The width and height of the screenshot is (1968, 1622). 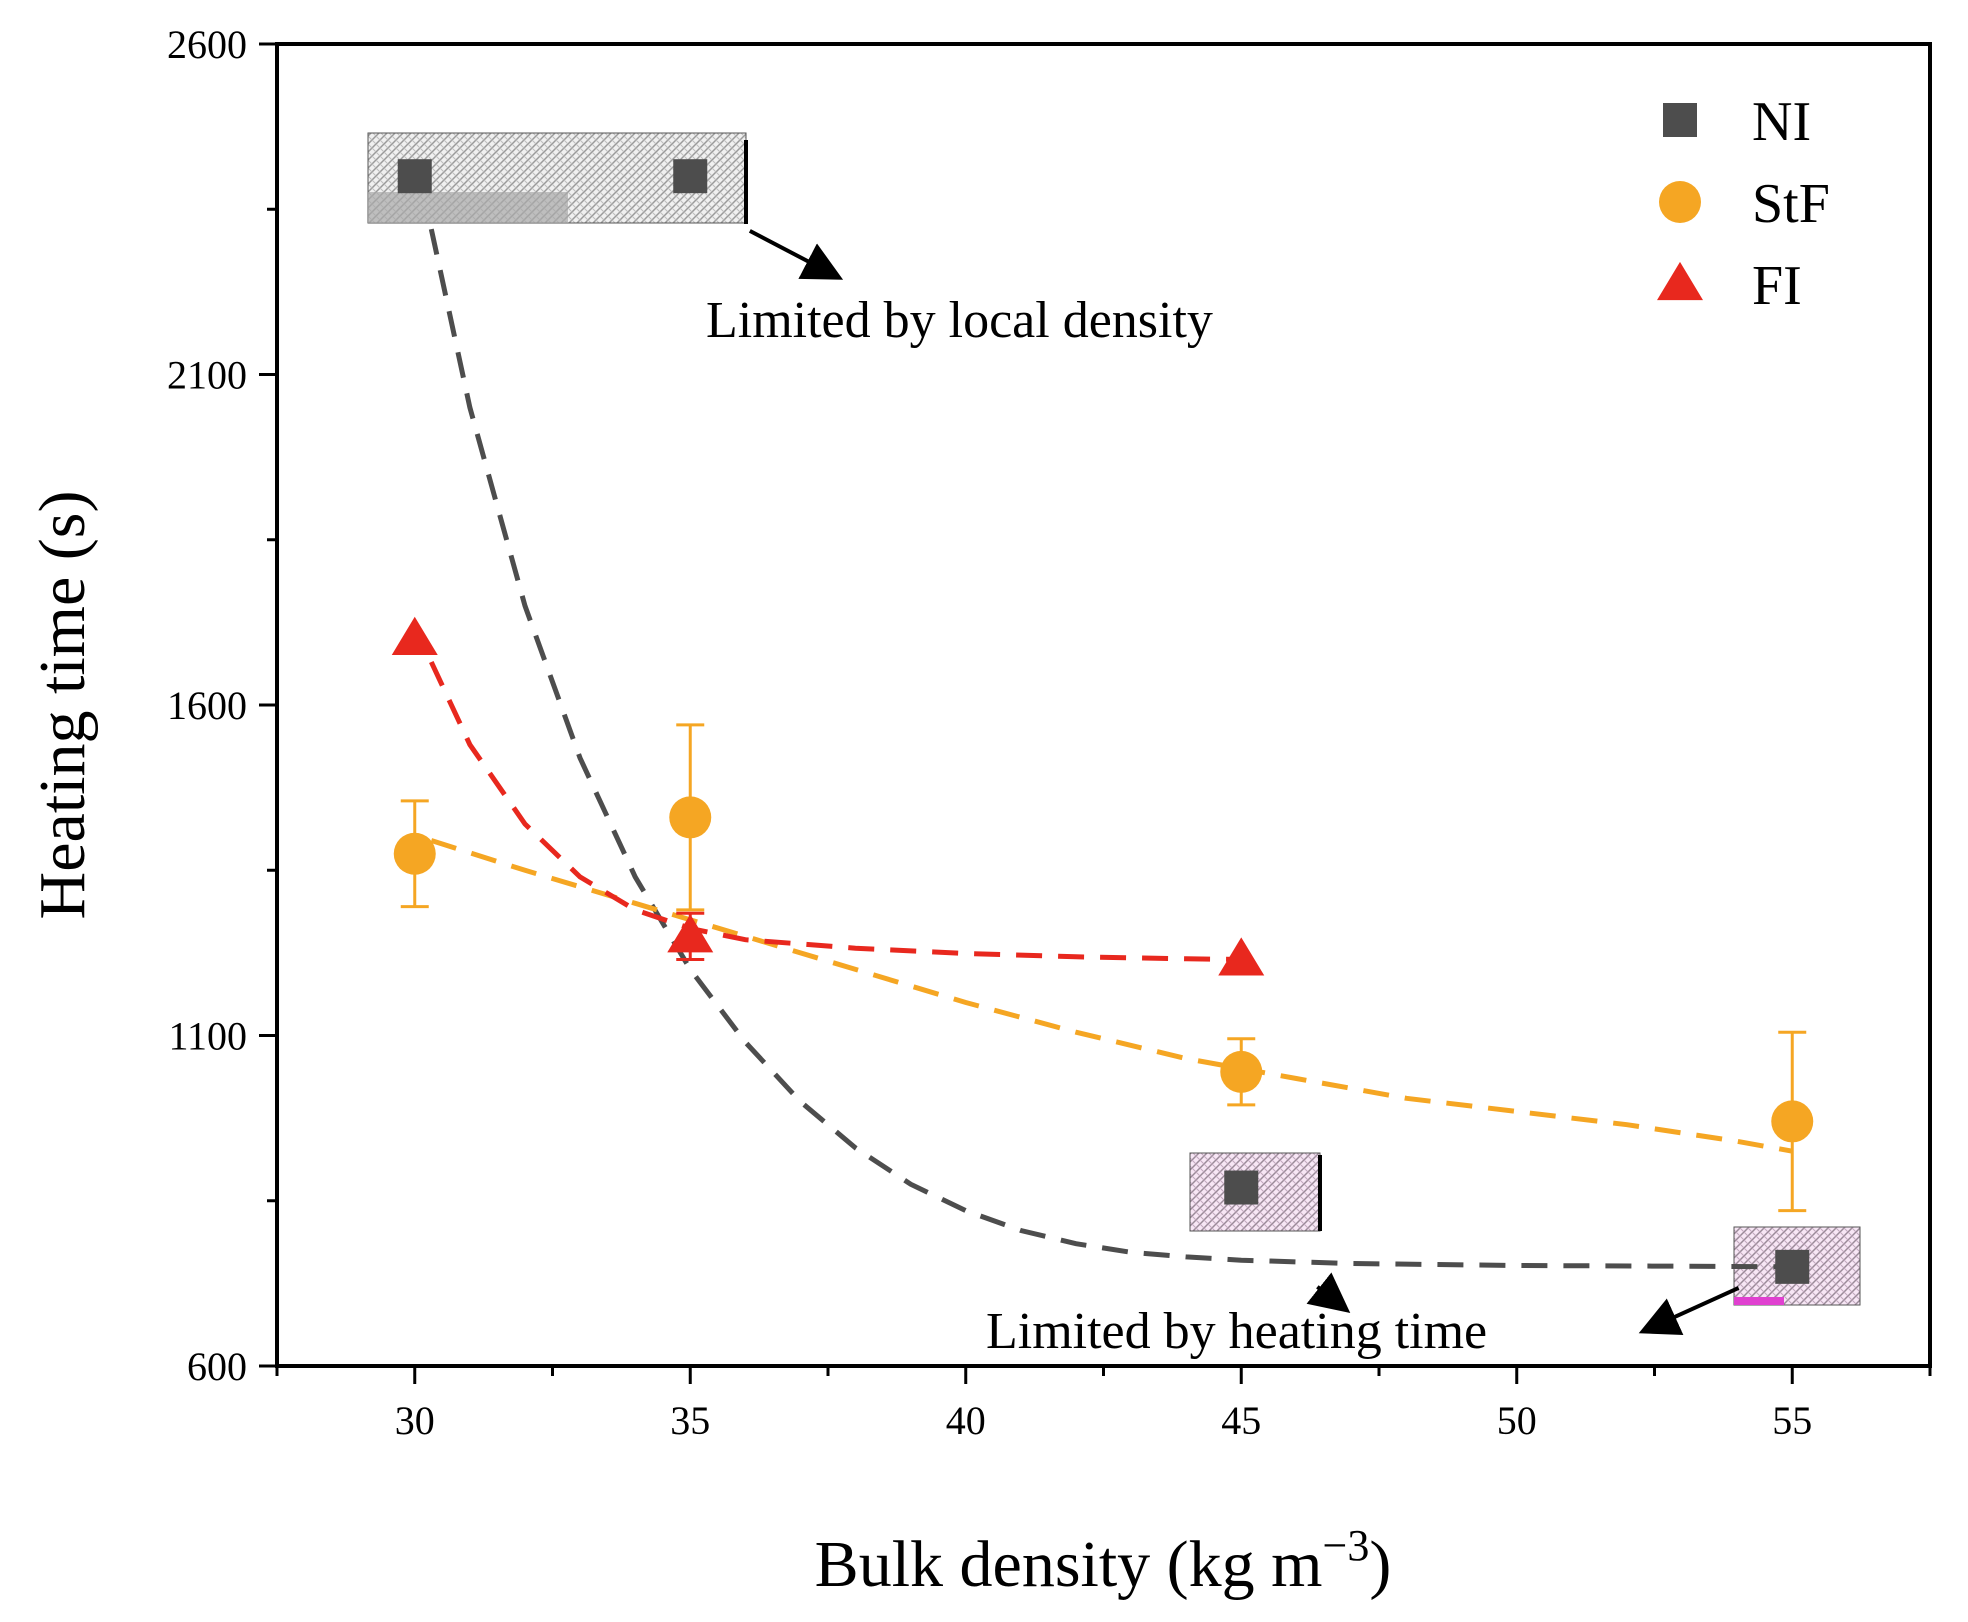 I want to click on y-tick-label: 600, so click(x=217, y=1366).